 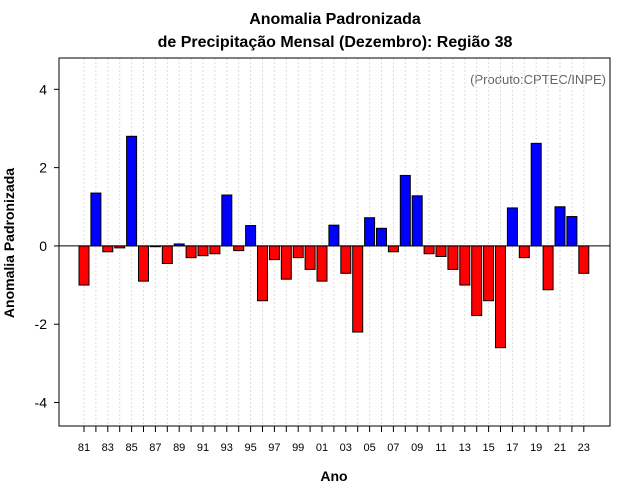 I want to click on x-tick-label: 05, so click(x=369, y=448).